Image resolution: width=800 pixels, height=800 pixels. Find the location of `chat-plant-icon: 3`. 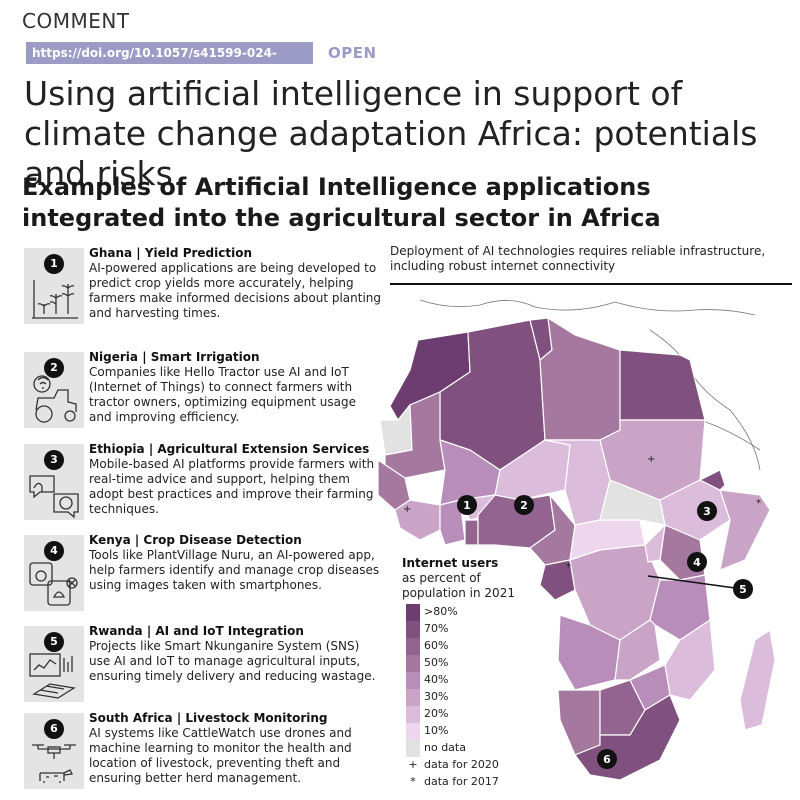

chat-plant-icon: 3 is located at coordinates (54, 482).